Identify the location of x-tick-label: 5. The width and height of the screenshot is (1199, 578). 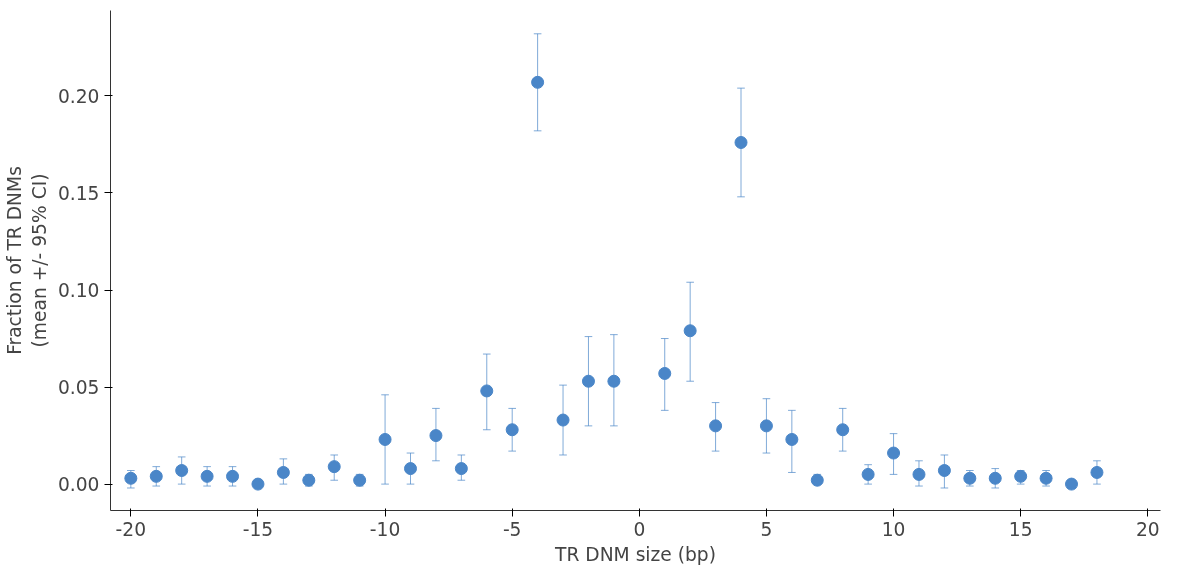
(766, 529).